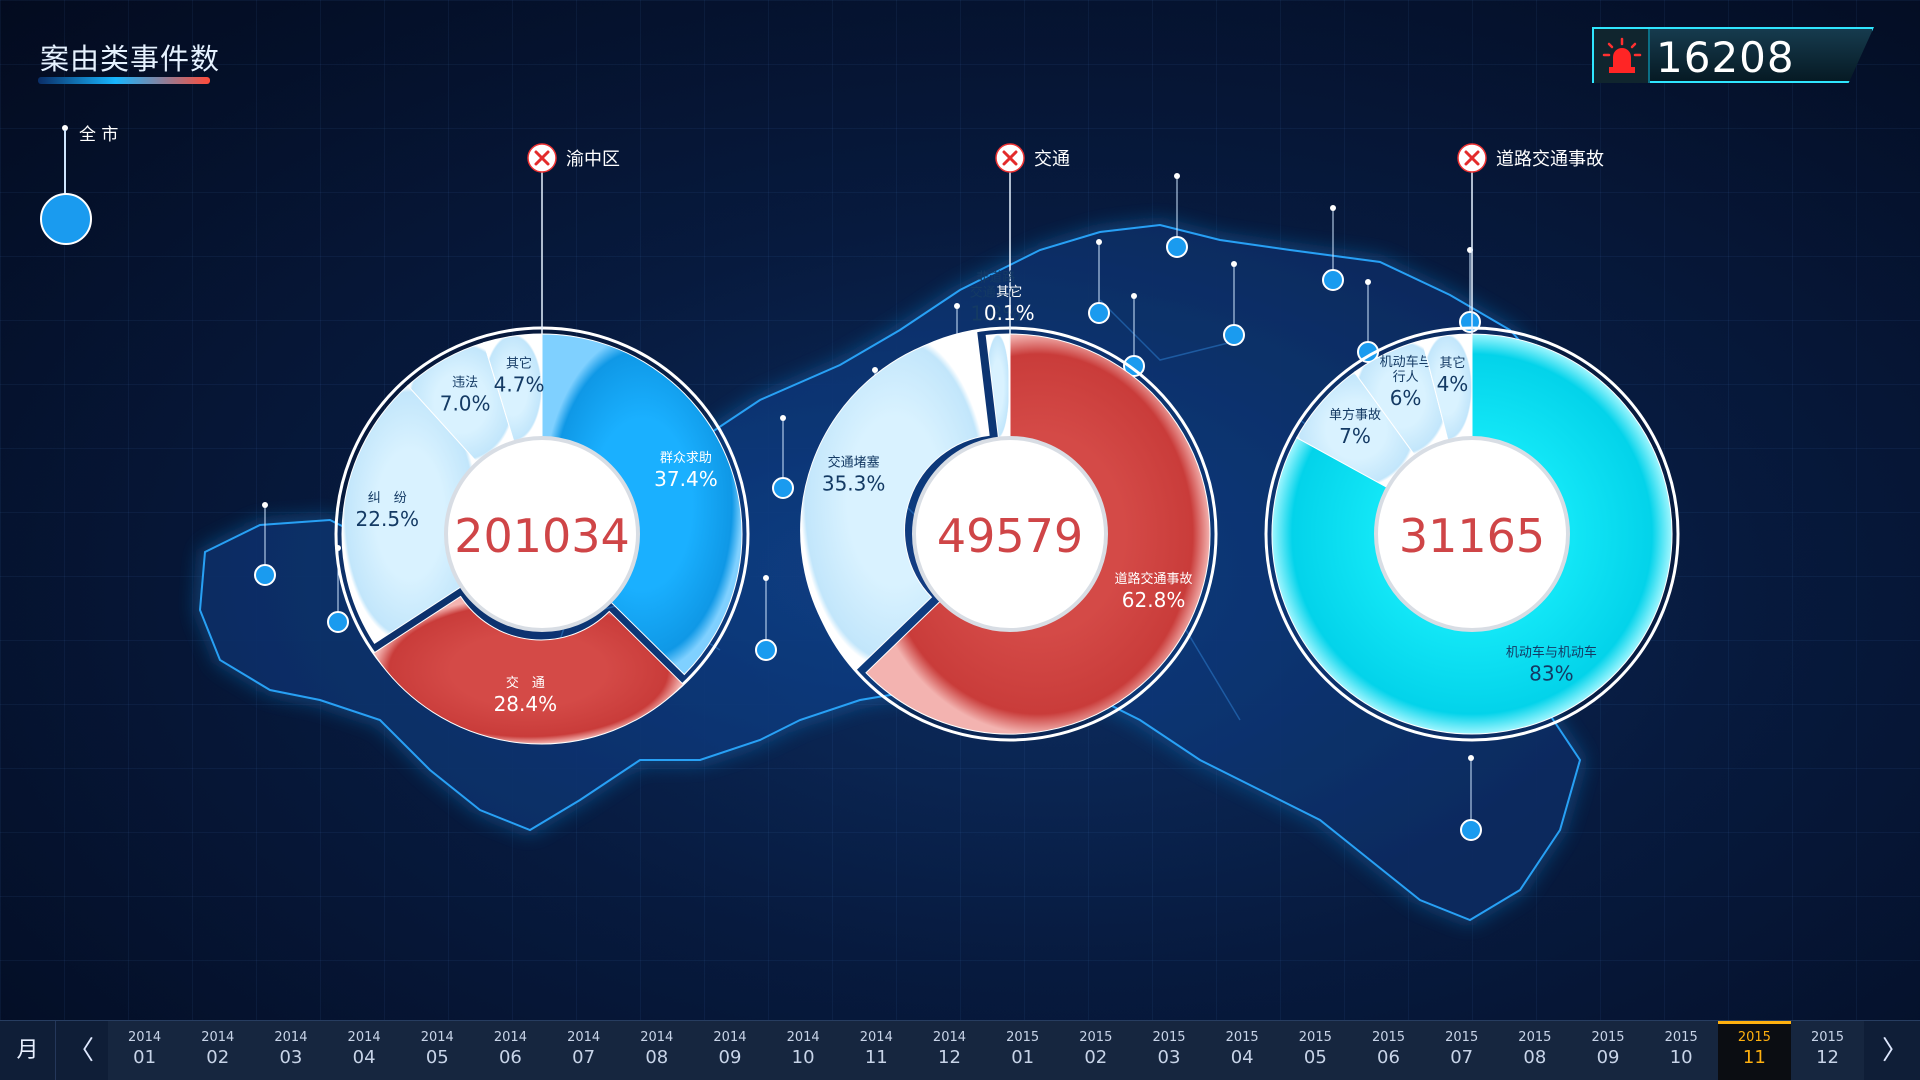 Image resolution: width=1920 pixels, height=1080 pixels. Describe the element at coordinates (1622, 56) in the screenshot. I see `alarm-icon` at that location.